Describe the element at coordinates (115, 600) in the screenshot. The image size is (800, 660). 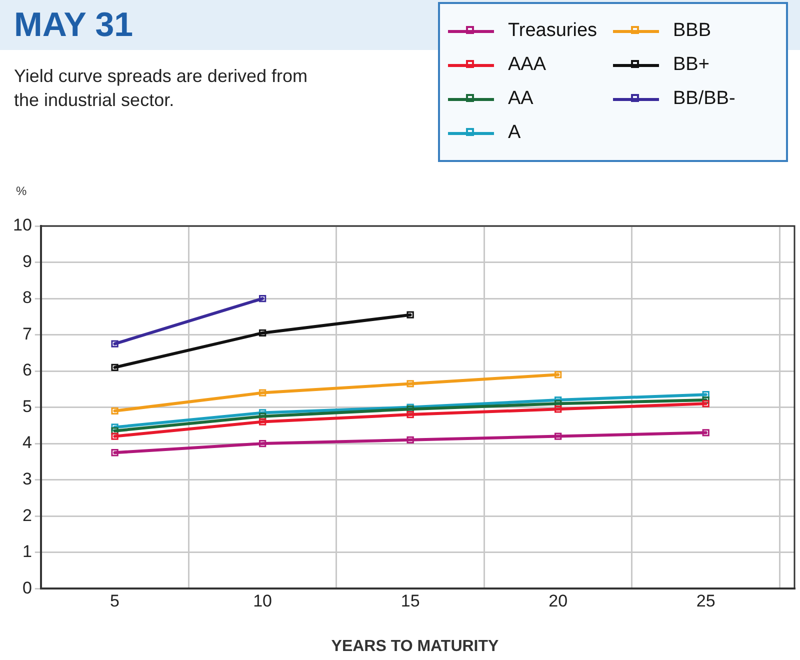
I see `x-tick-label: 5` at that location.